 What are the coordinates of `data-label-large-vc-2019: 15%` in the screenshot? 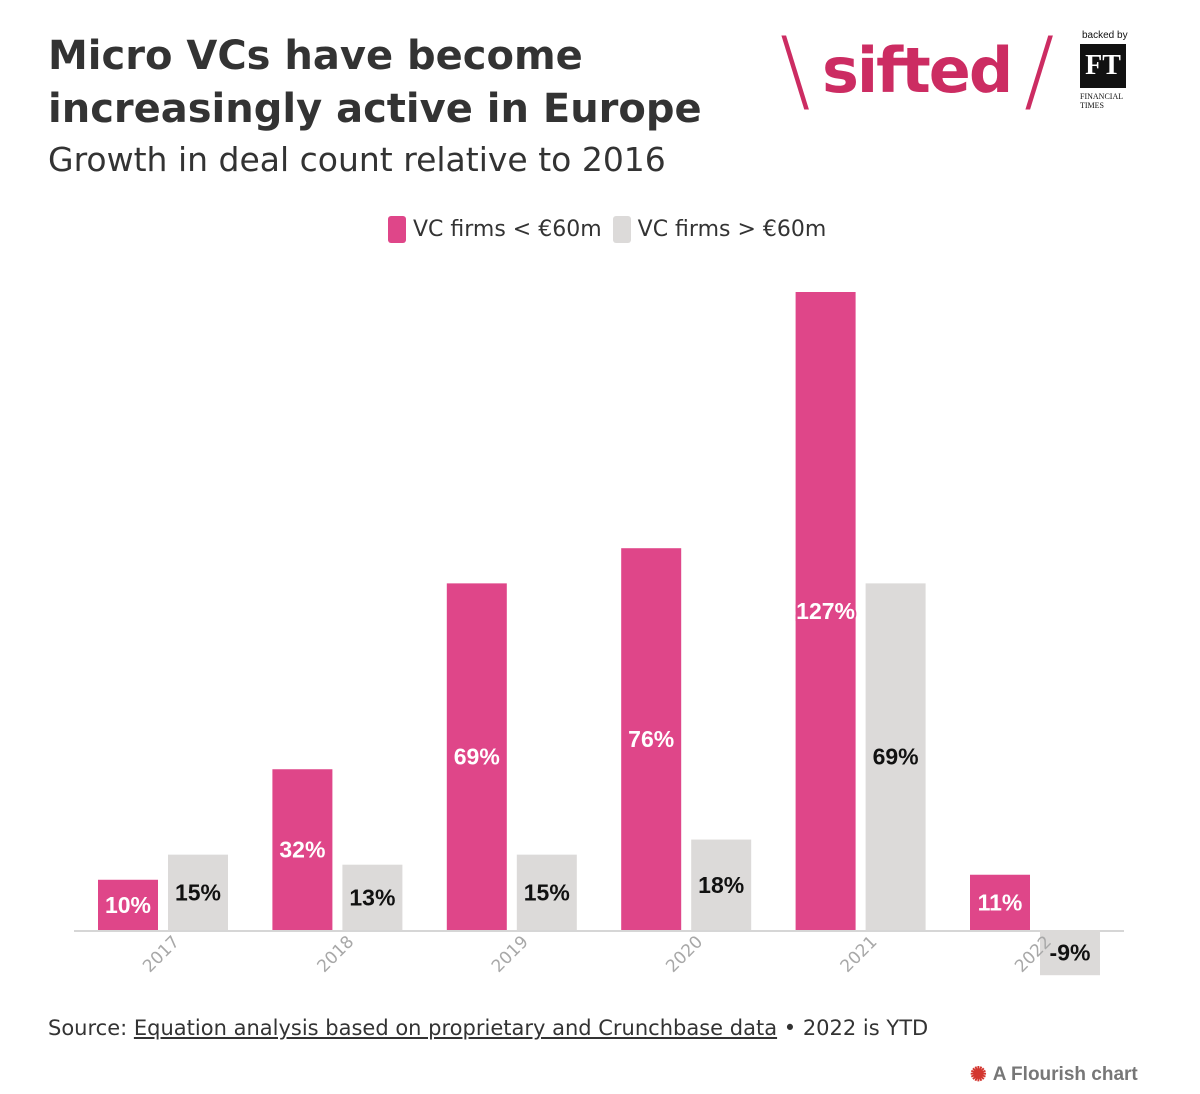 It's located at (547, 892).